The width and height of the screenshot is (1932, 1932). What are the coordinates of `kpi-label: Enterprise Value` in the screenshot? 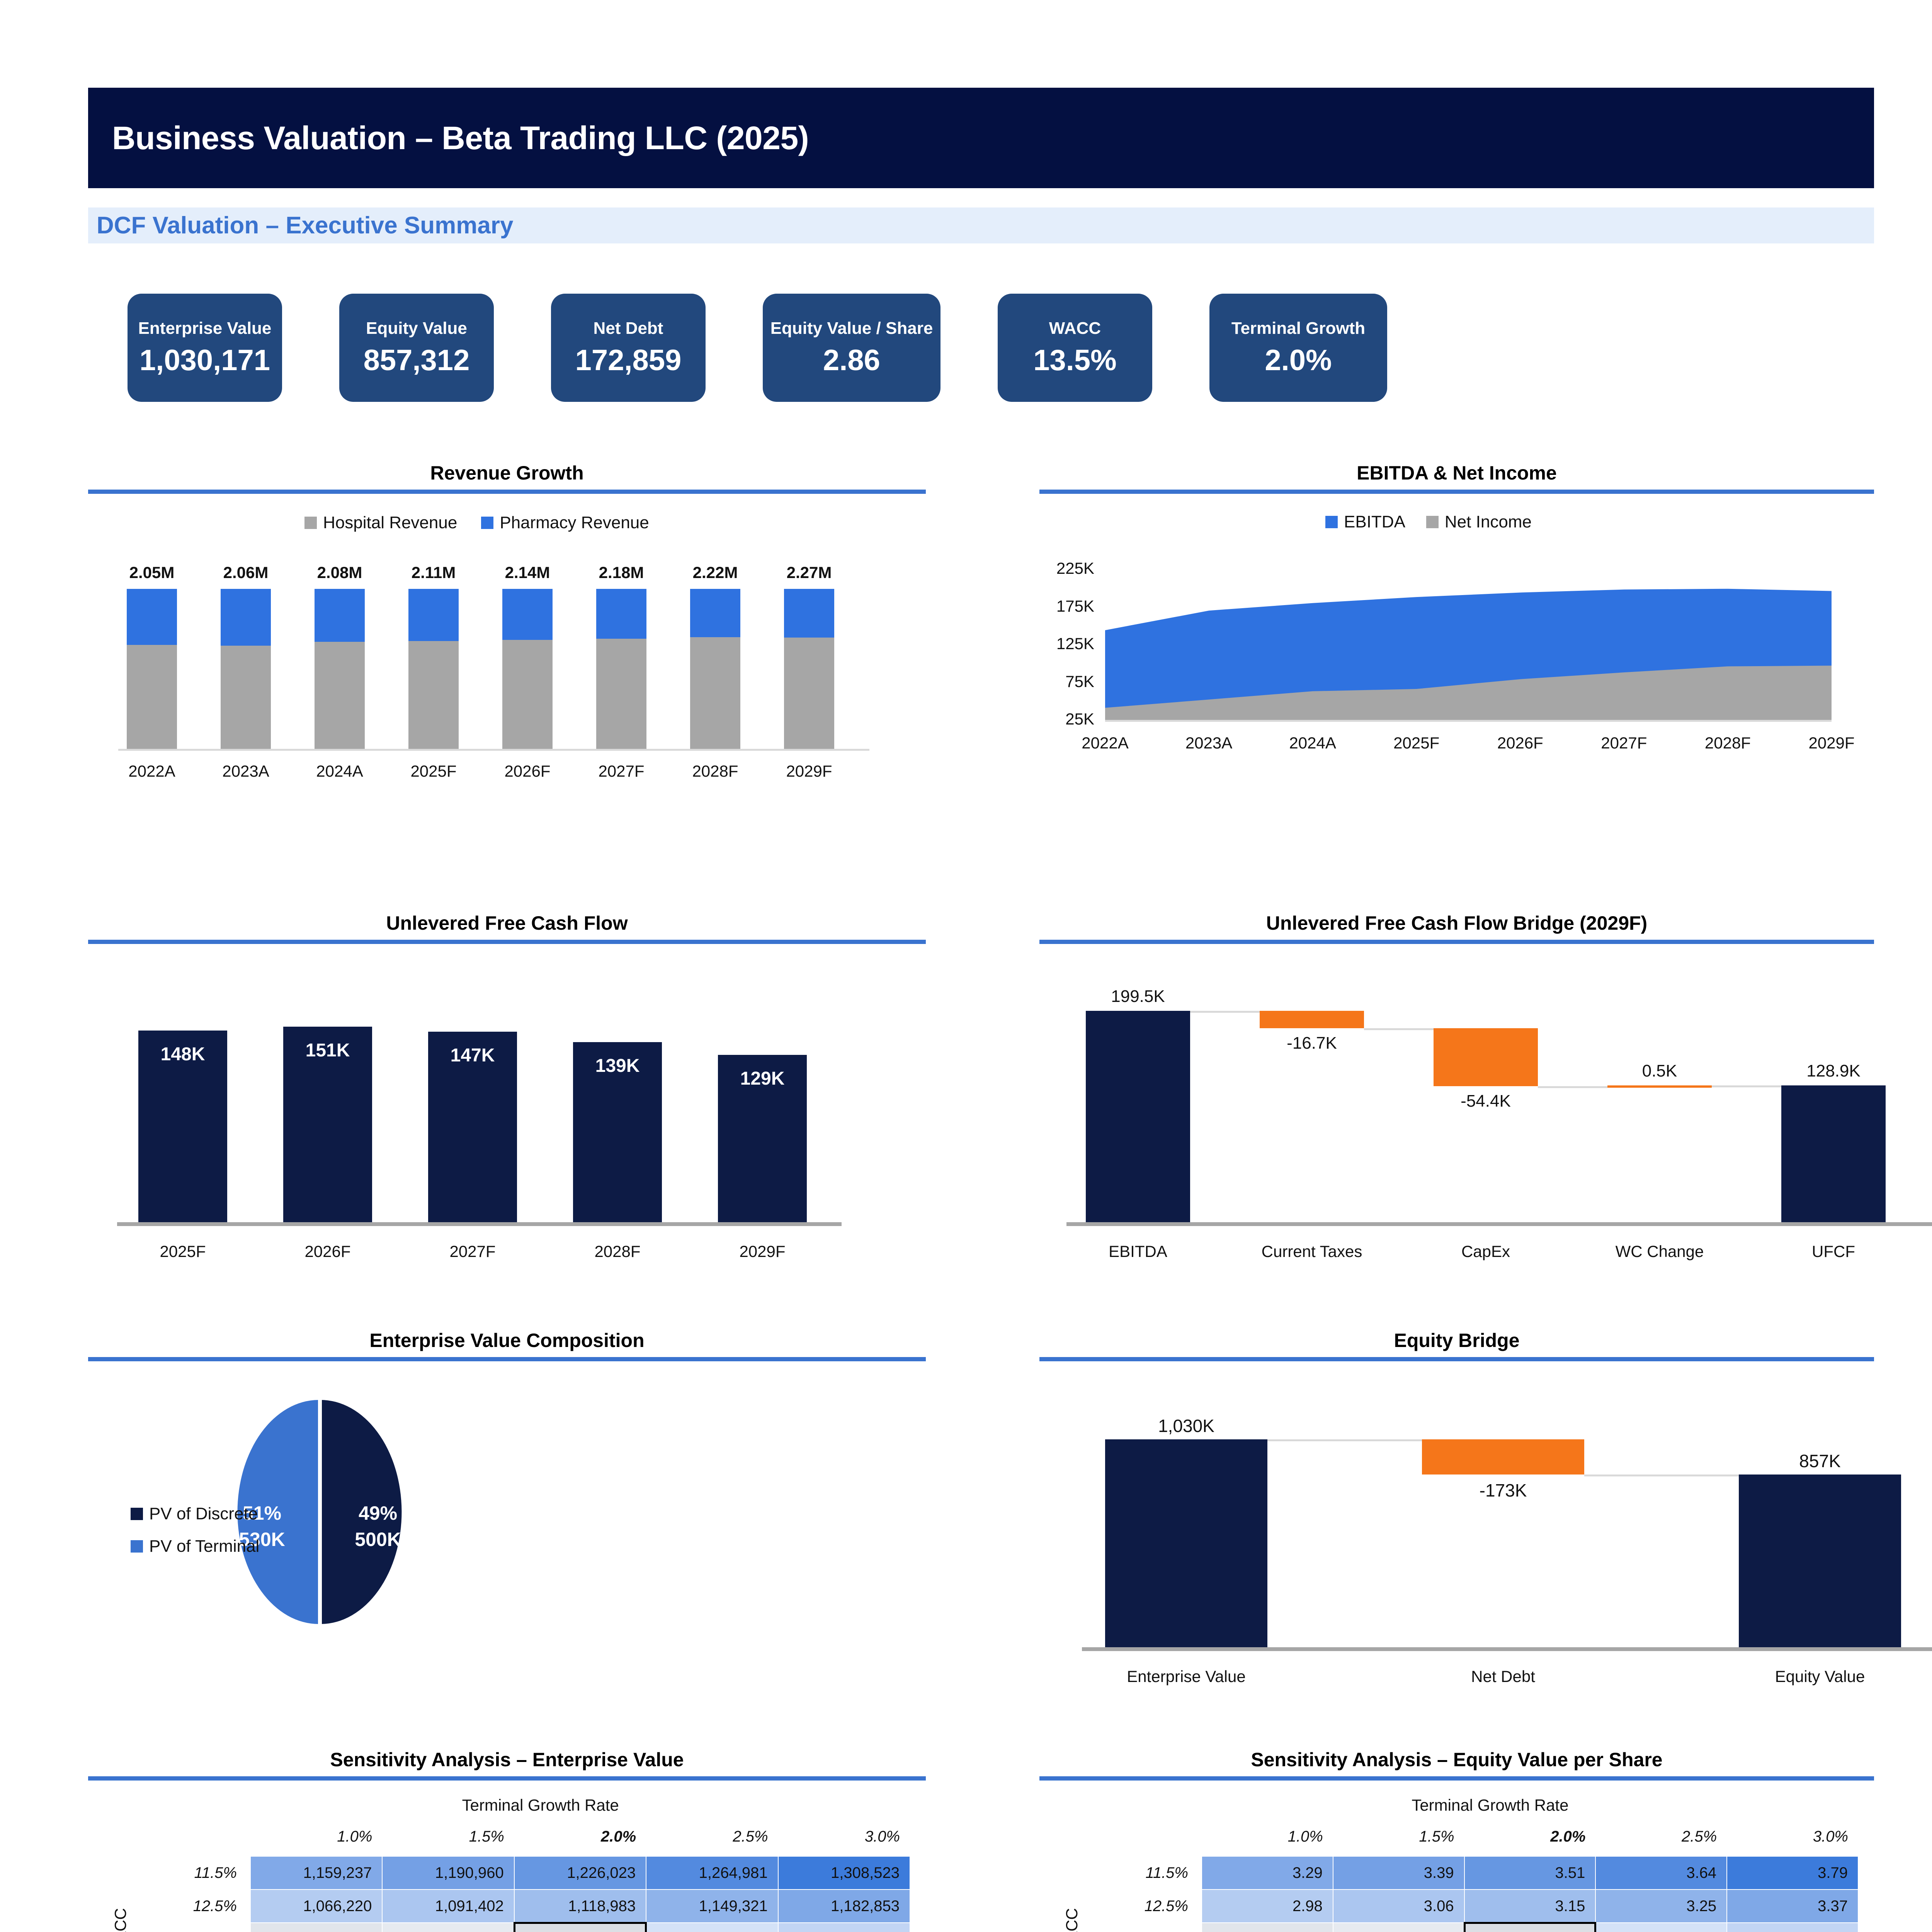 It's located at (205, 328).